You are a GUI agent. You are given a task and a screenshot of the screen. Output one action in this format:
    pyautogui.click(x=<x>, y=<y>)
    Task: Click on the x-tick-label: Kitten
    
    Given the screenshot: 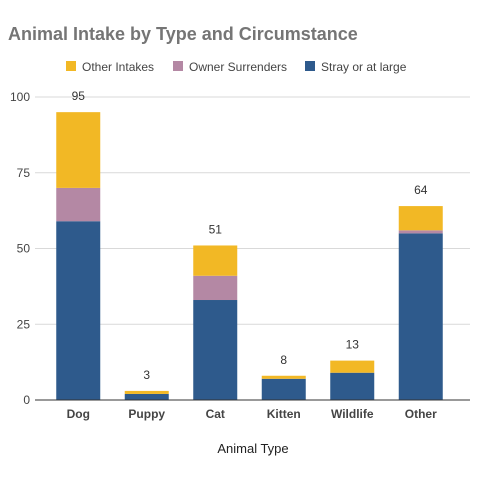 What is the action you would take?
    pyautogui.click(x=284, y=414)
    